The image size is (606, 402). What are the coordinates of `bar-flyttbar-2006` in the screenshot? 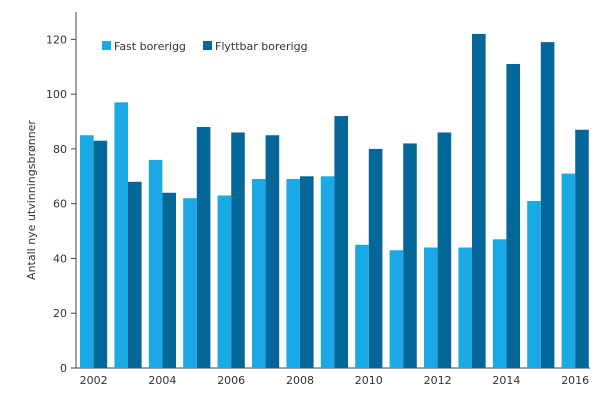 It's located at (238, 250).